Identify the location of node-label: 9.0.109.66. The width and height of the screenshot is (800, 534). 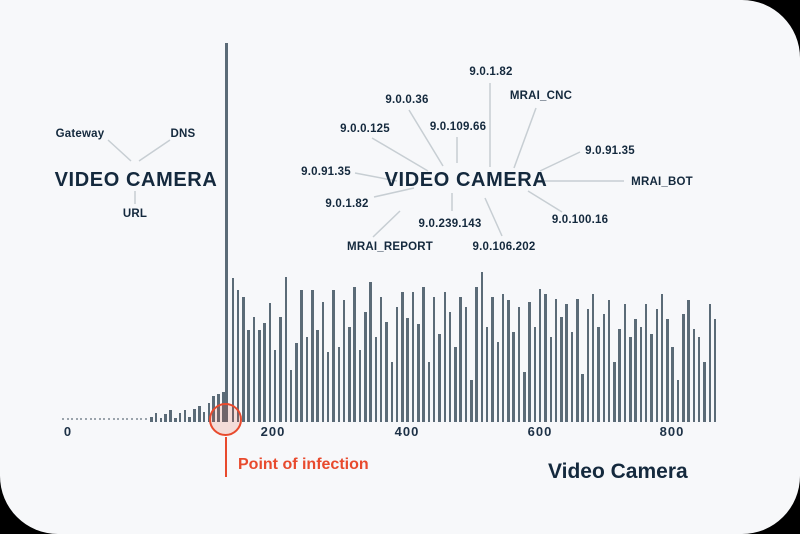
(458, 127).